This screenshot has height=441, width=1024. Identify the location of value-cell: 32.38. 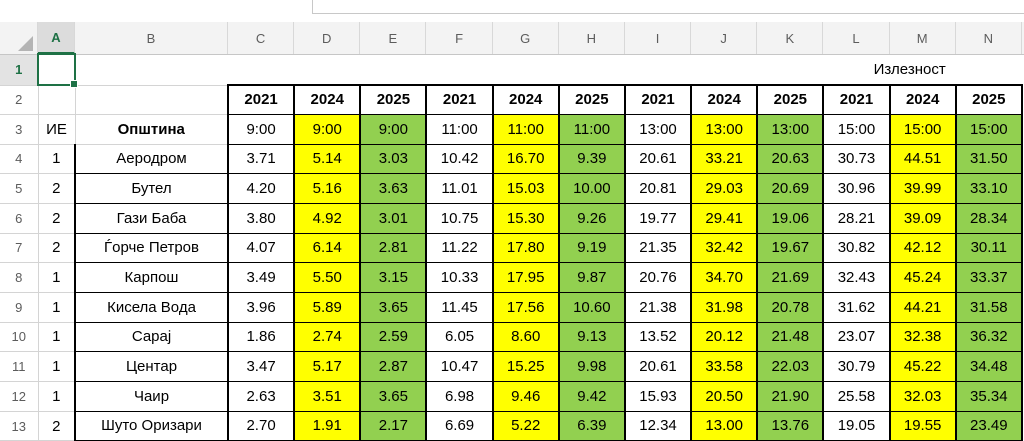
(923, 337).